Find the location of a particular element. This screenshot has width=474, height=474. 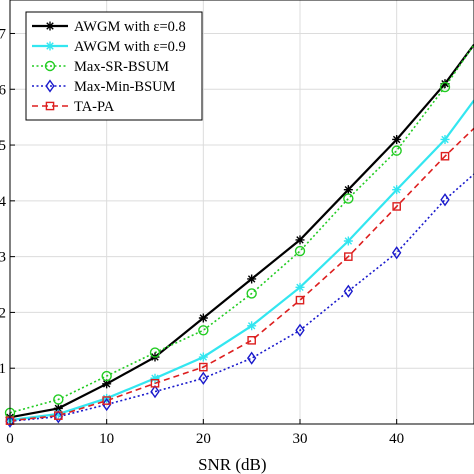

x-tick-label: 30 is located at coordinates (300, 439).